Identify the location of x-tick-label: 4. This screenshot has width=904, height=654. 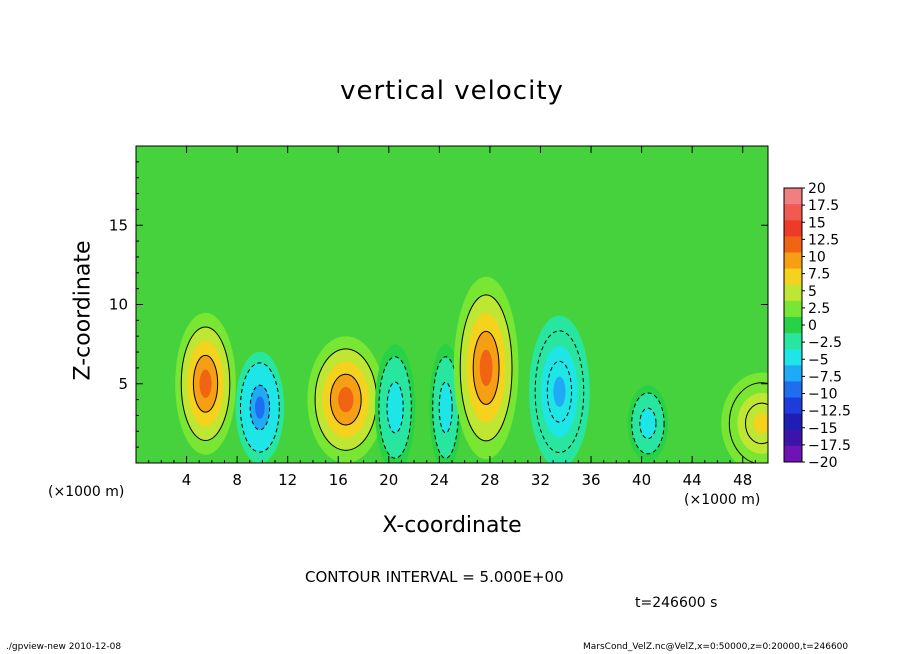
(187, 480).